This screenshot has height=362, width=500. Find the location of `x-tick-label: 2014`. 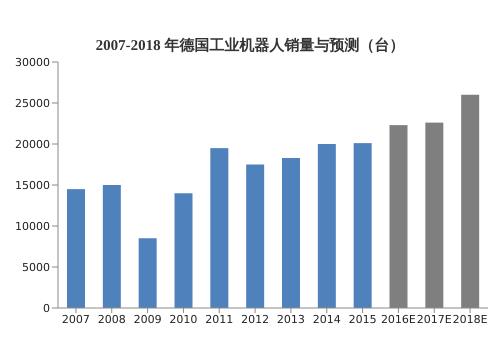

x-tick-label: 2014 is located at coordinates (326, 319).